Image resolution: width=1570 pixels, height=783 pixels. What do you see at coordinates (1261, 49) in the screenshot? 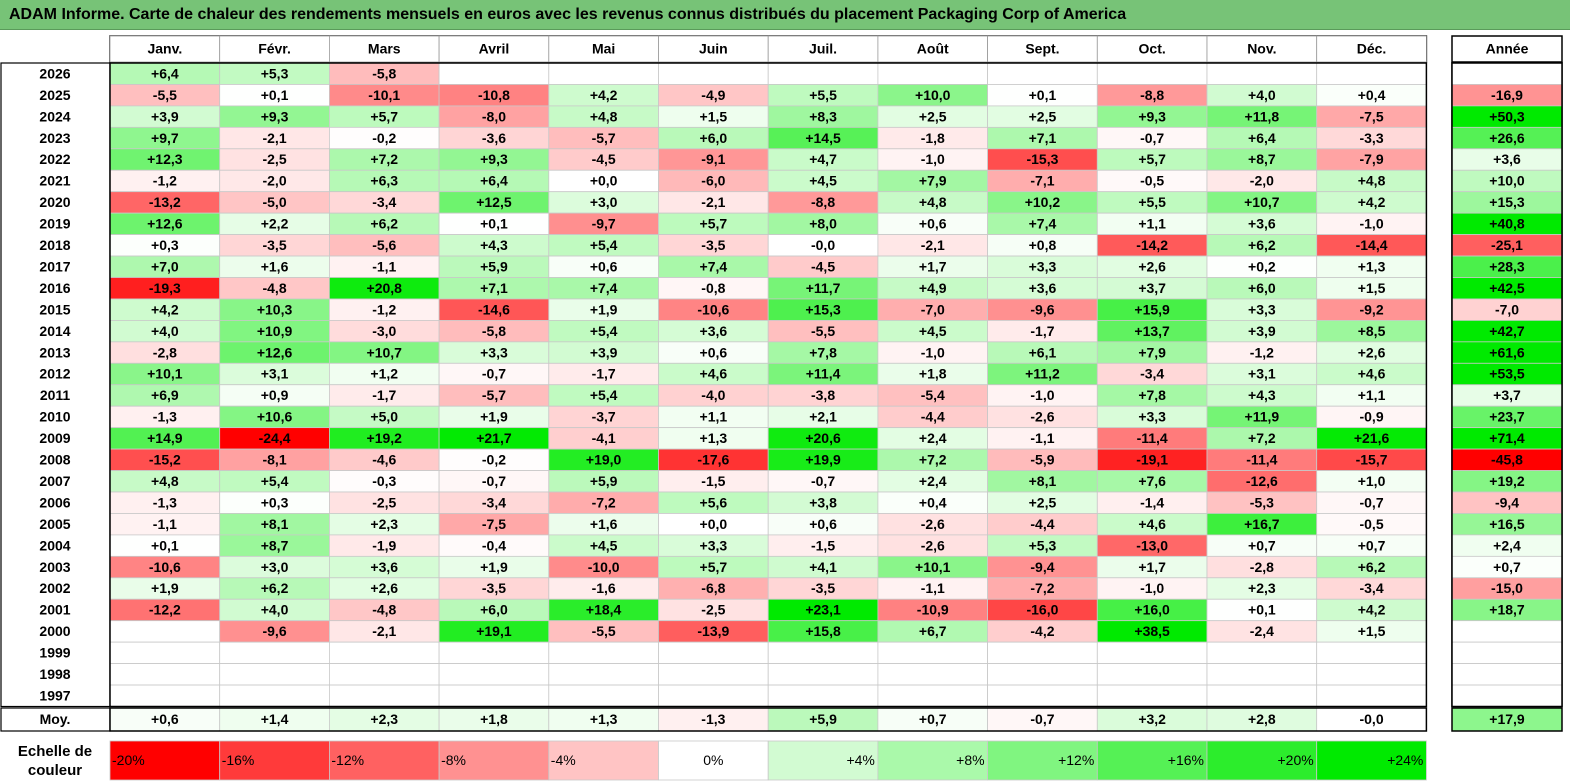
I see `month-header-label: Nov.` at bounding box center [1261, 49].